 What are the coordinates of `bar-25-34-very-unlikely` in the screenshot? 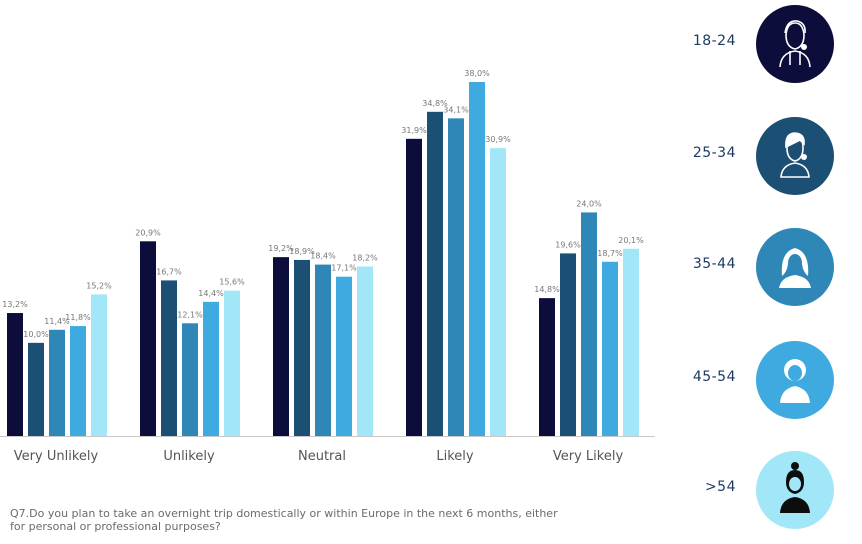 It's located at (36, 389).